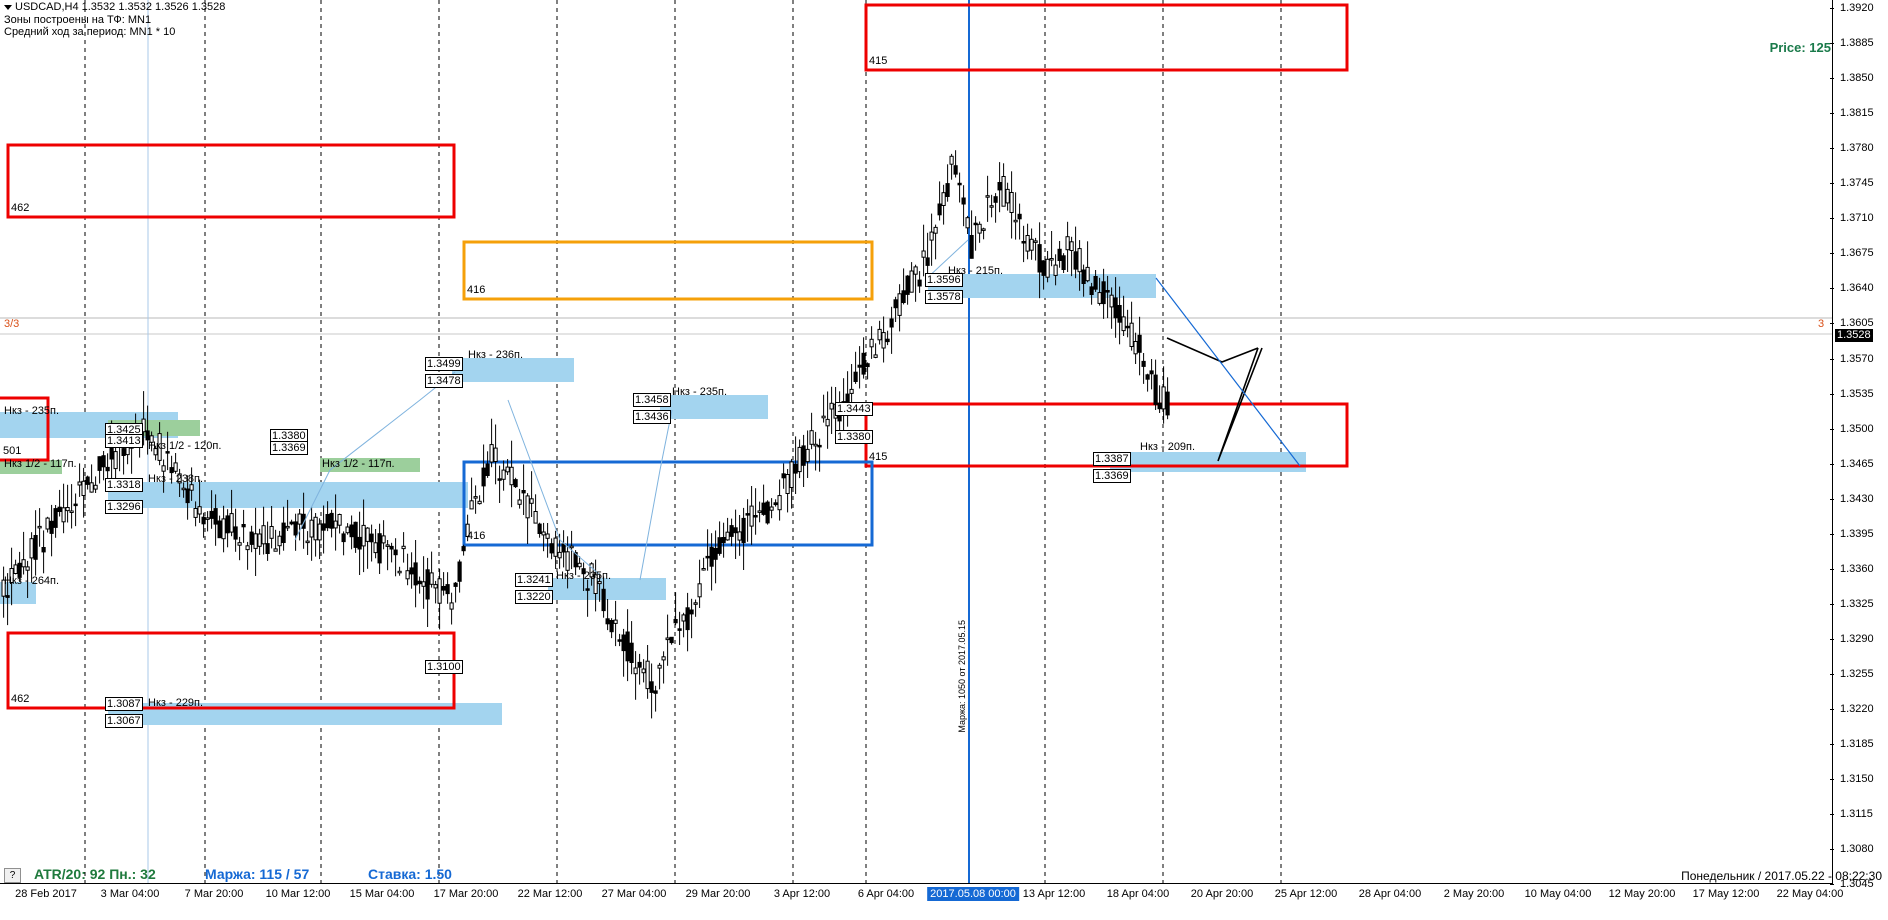 Image resolution: width=1888 pixels, height=920 pixels. What do you see at coordinates (12, 875) in the screenshot?
I see `help-button: ?` at bounding box center [12, 875].